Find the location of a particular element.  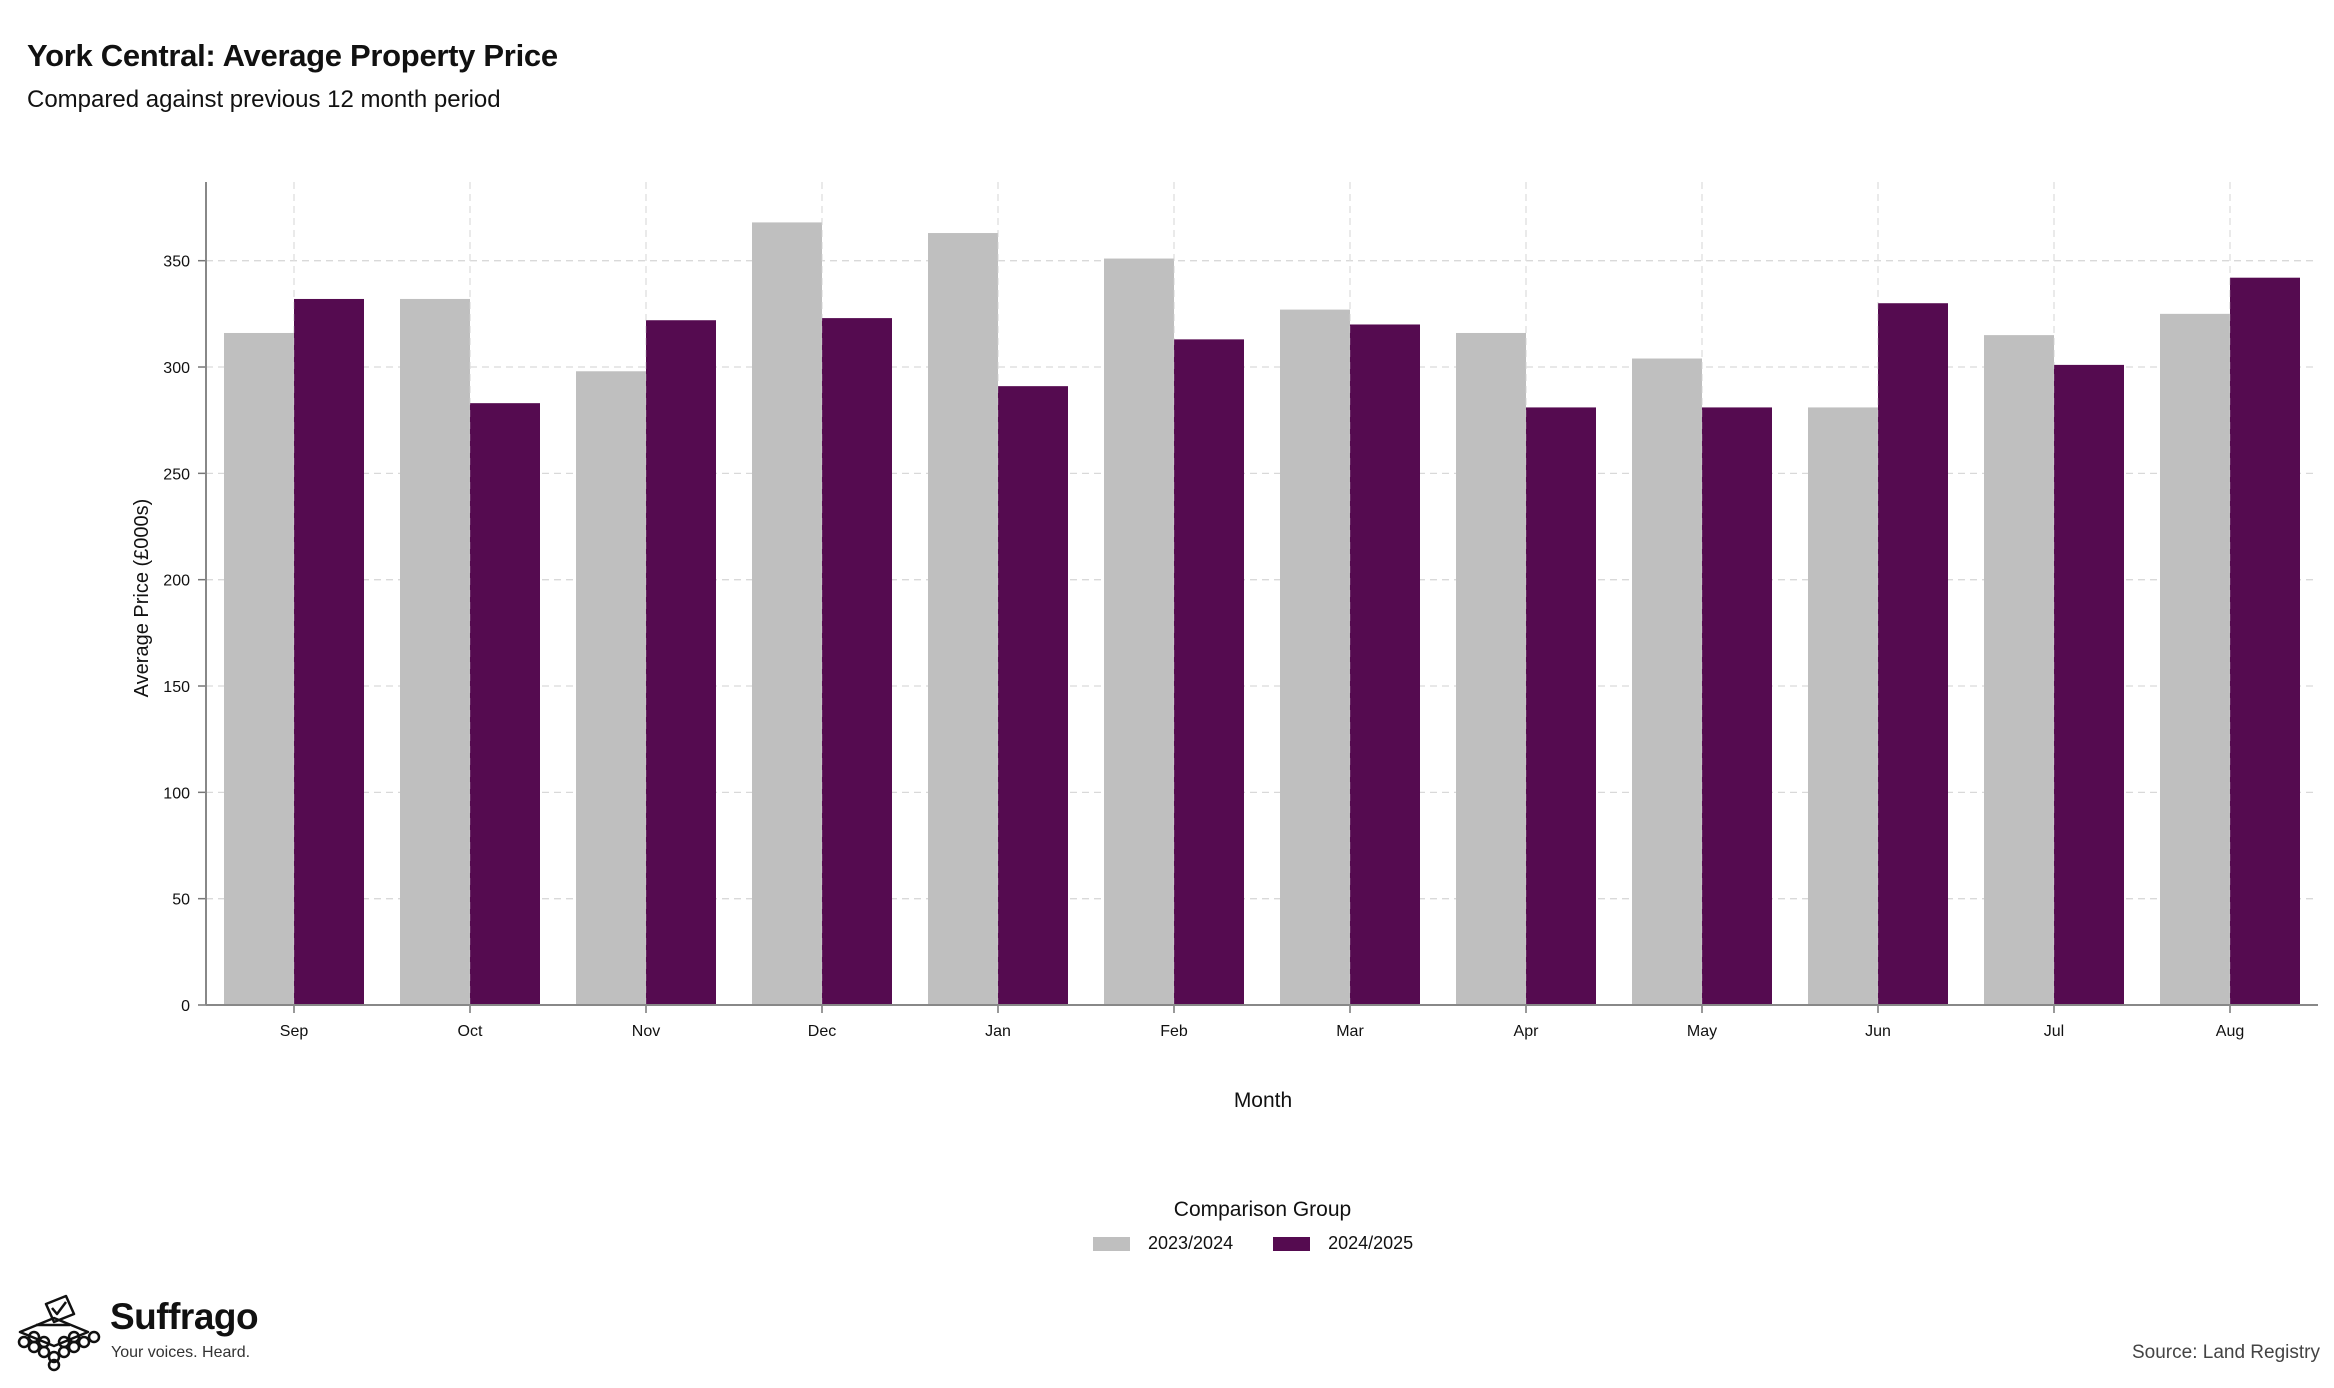

bar-2024-2025-jul is located at coordinates (2089, 684).